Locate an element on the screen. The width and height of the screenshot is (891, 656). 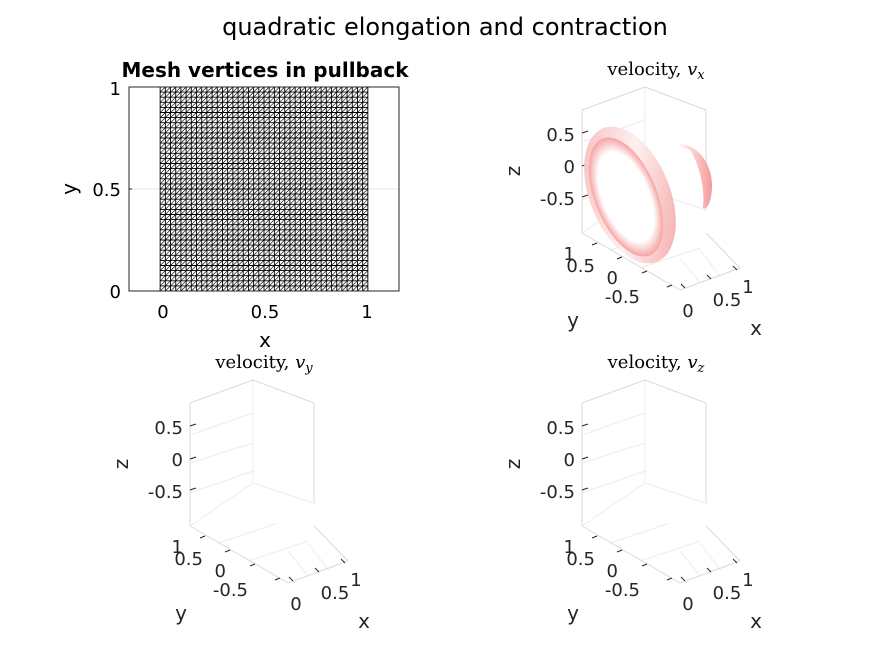
mesh-xlabel: x is located at coordinates (265, 340).